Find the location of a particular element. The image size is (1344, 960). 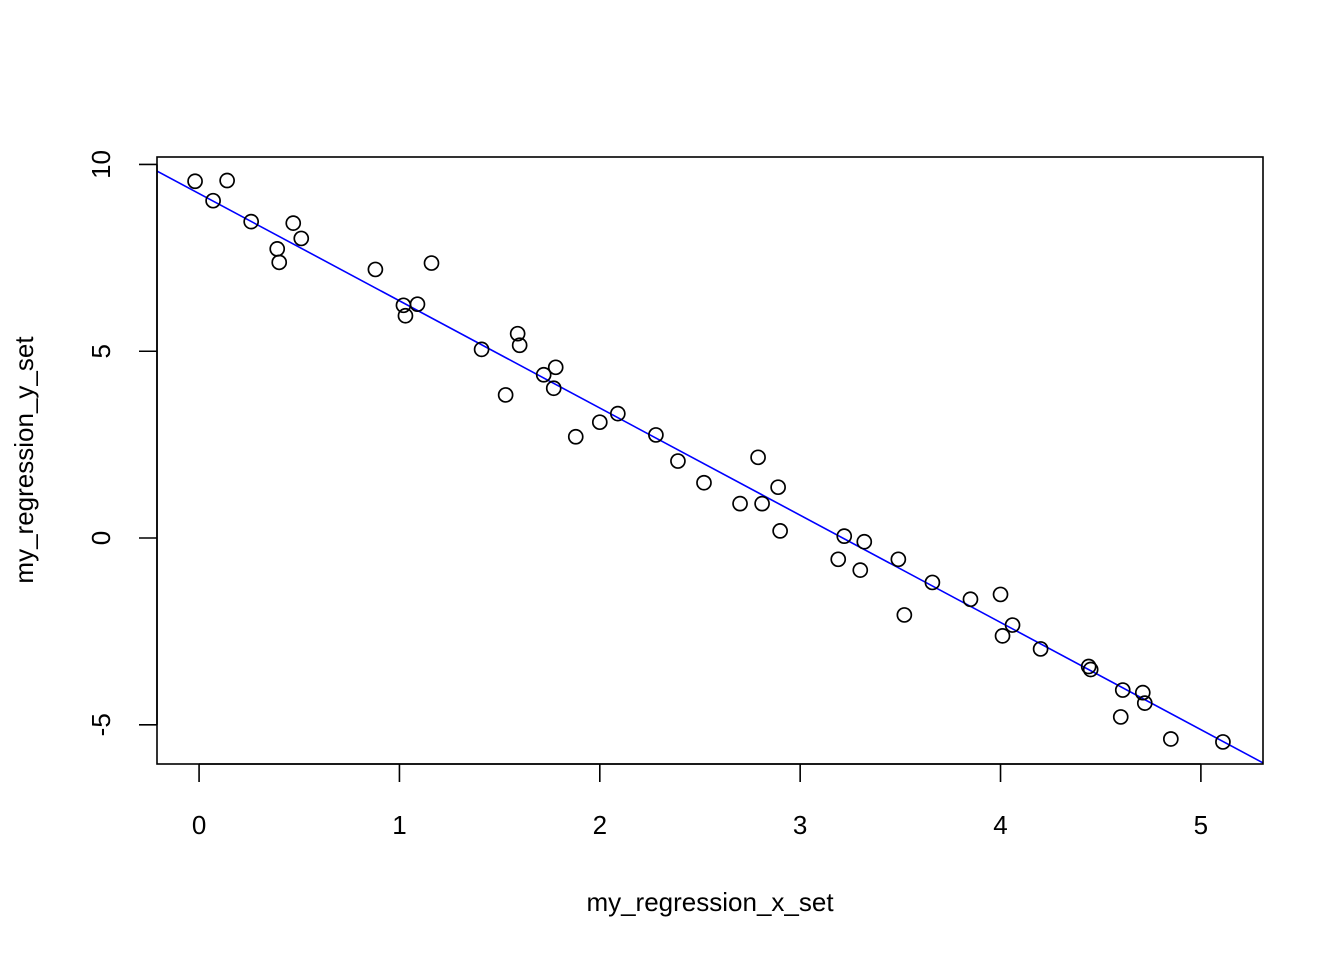

y-axis: -5 0 5 10 is located at coordinates (122, 443).